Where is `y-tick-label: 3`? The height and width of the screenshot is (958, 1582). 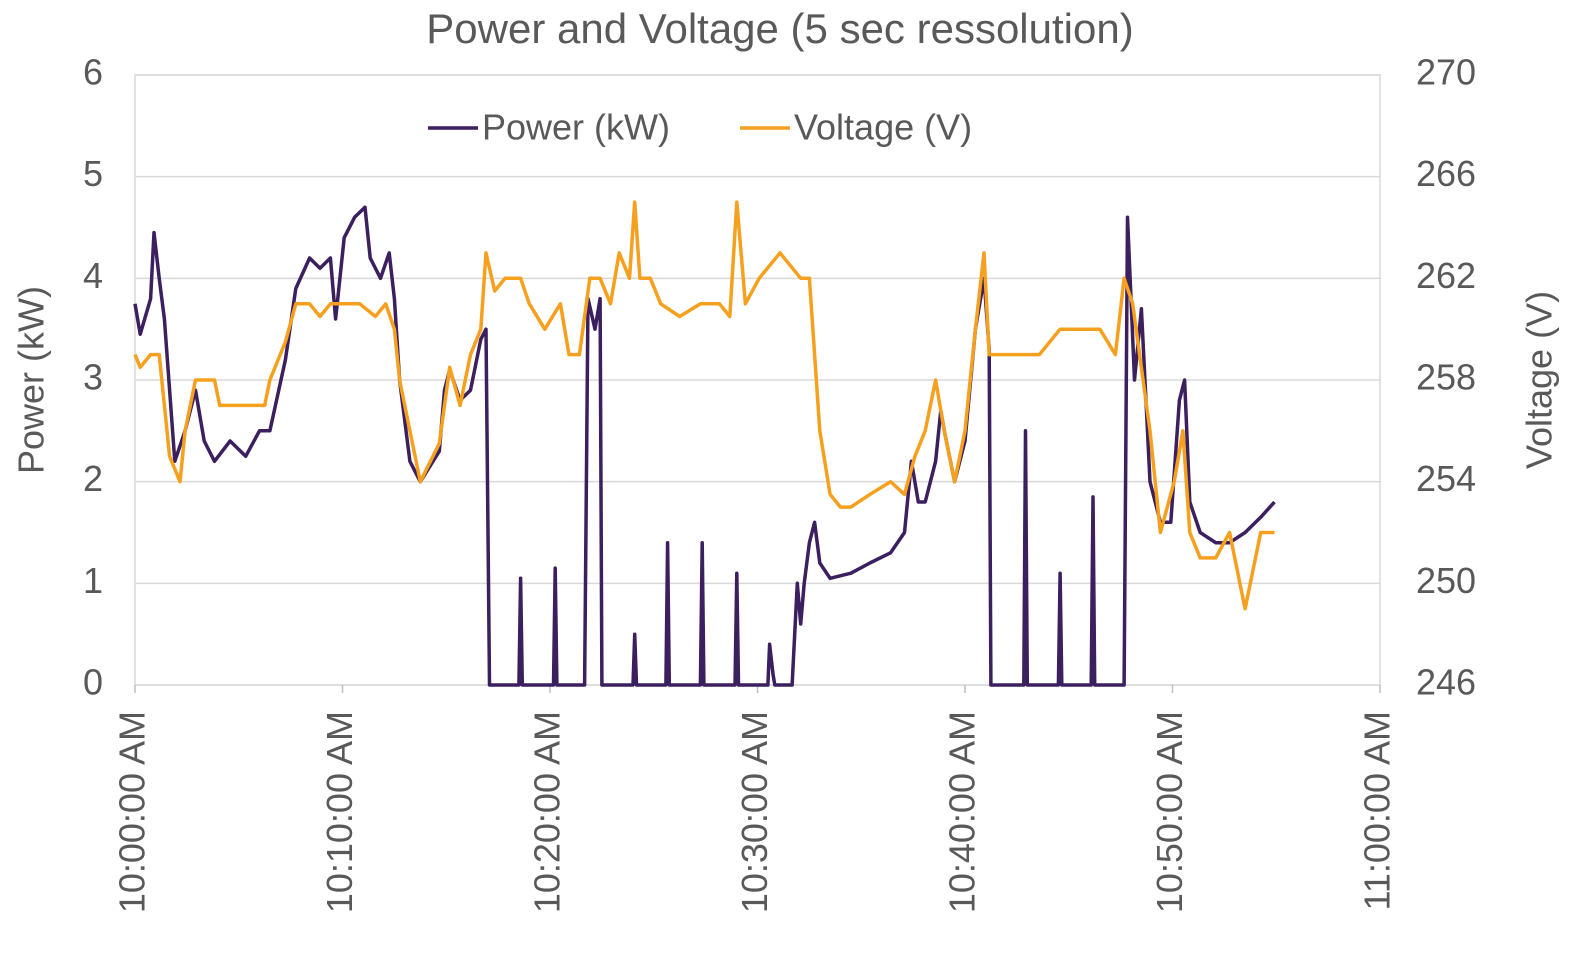 y-tick-label: 3 is located at coordinates (93, 377).